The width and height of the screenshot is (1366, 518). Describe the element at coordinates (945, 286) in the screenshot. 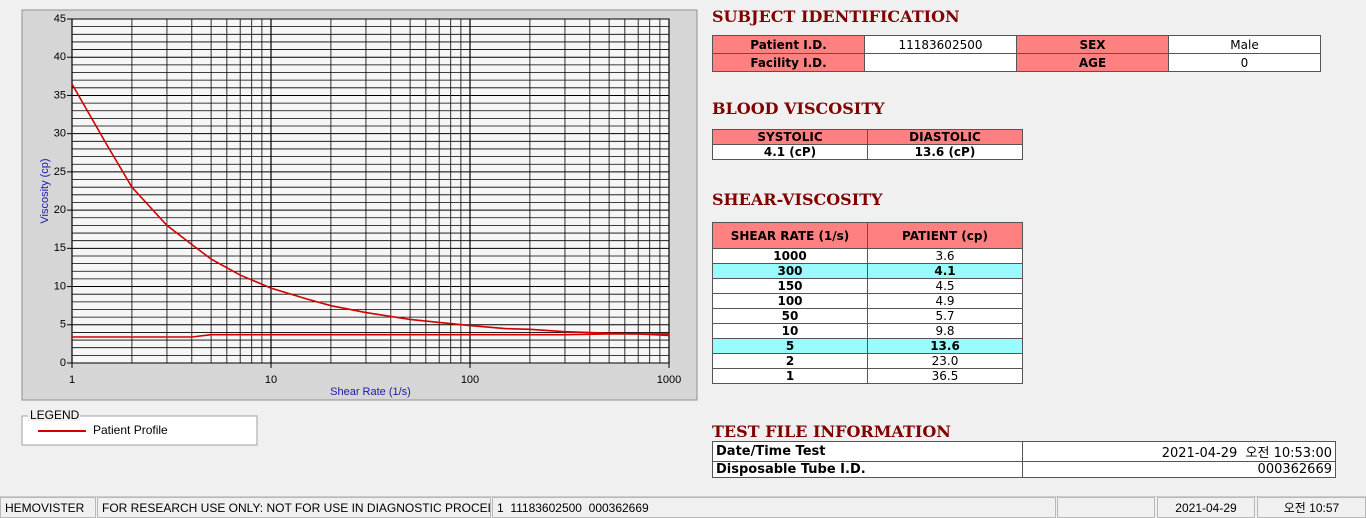

I see `cell: 4.5` at that location.